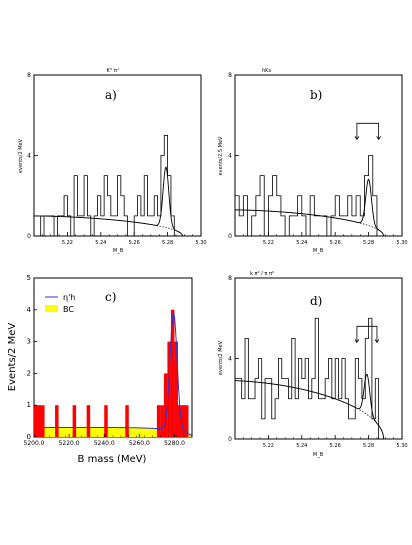  What do you see at coordinates (174, 443) in the screenshot?
I see `x-tick-label: 5280.0` at bounding box center [174, 443].